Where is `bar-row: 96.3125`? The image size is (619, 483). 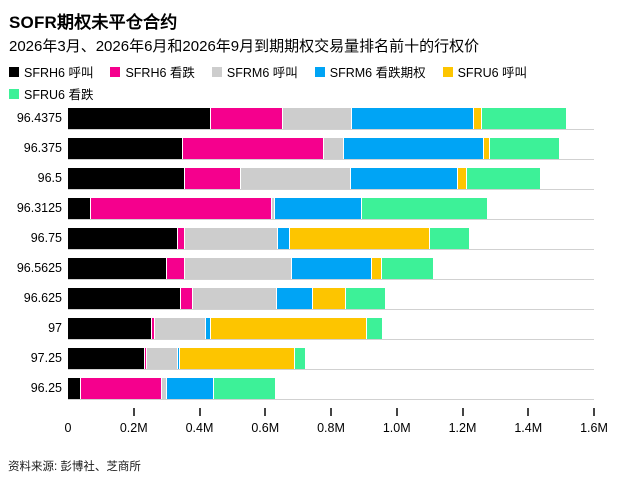 bar-row: 96.3125 is located at coordinates (309, 208).